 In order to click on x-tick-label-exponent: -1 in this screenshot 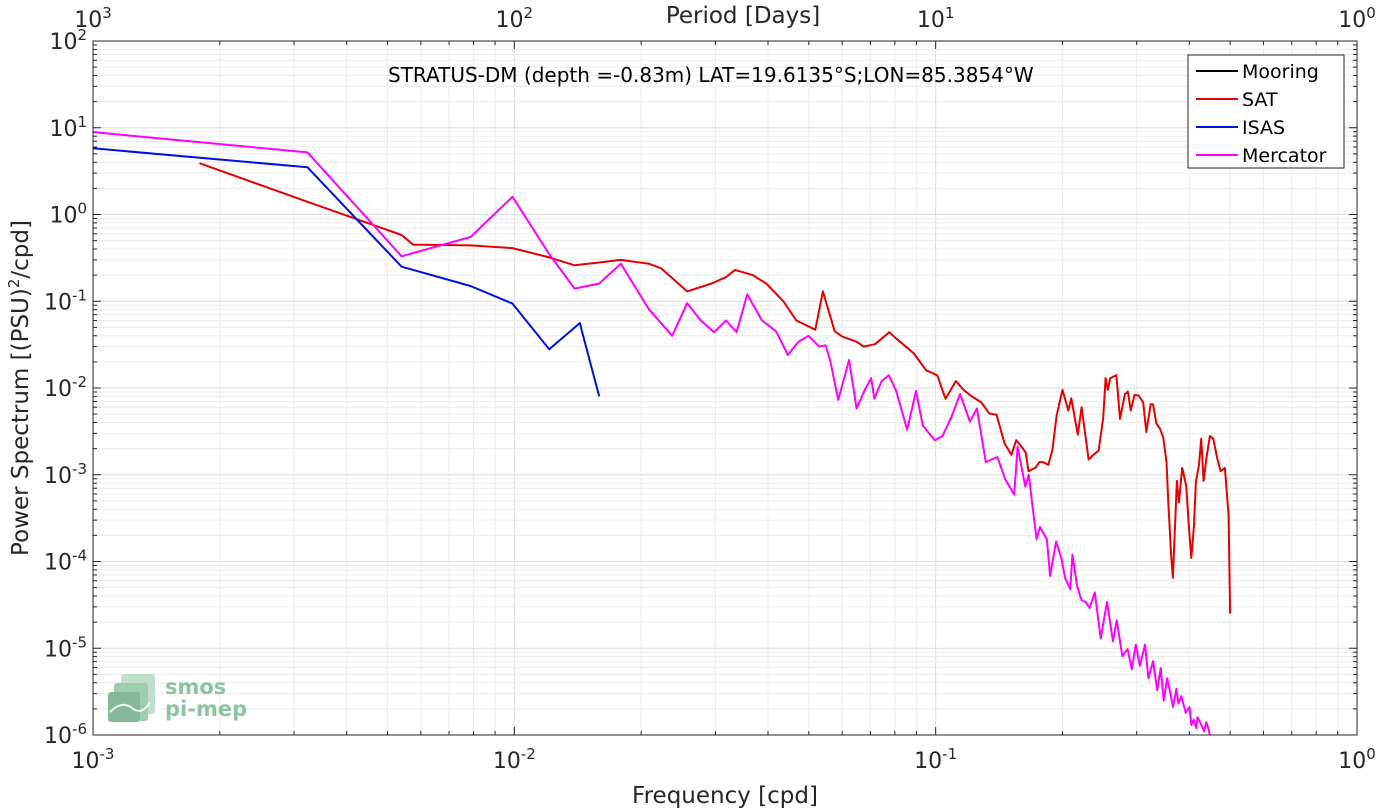, I will do `click(949, 754)`.